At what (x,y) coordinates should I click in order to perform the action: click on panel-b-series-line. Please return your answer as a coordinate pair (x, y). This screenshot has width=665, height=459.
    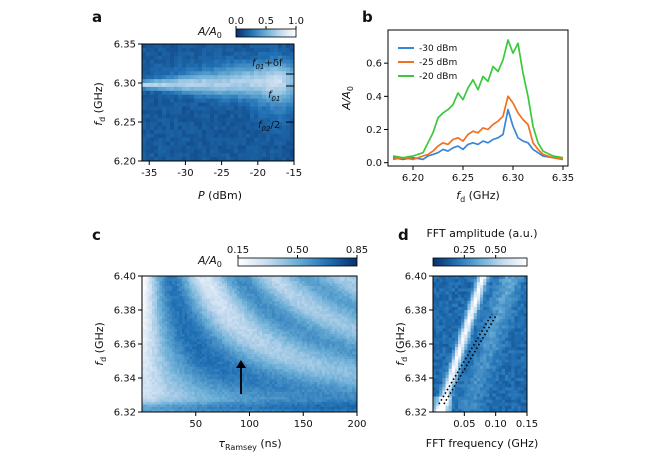
    Looking at the image, I should click on (478, 128).